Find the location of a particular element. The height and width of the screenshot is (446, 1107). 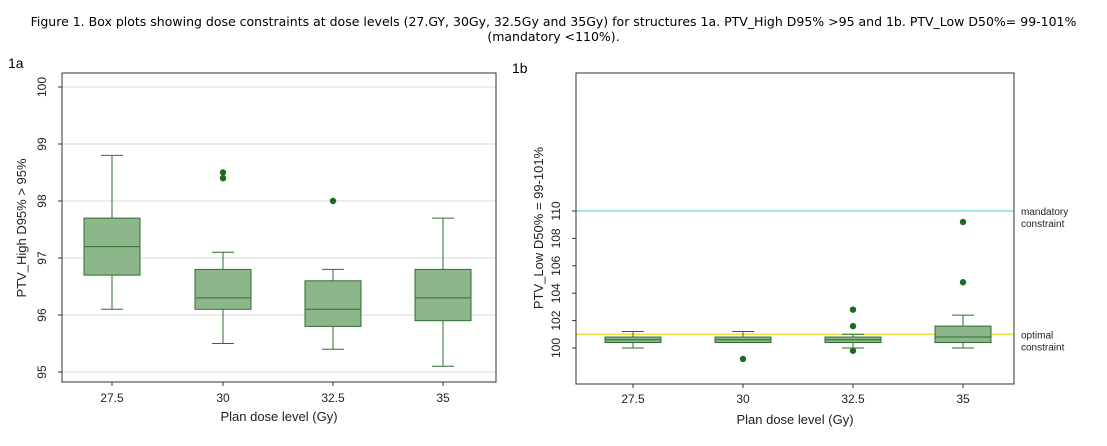

y-axis-label: PTV_High D95% > 95% is located at coordinates (21, 228).